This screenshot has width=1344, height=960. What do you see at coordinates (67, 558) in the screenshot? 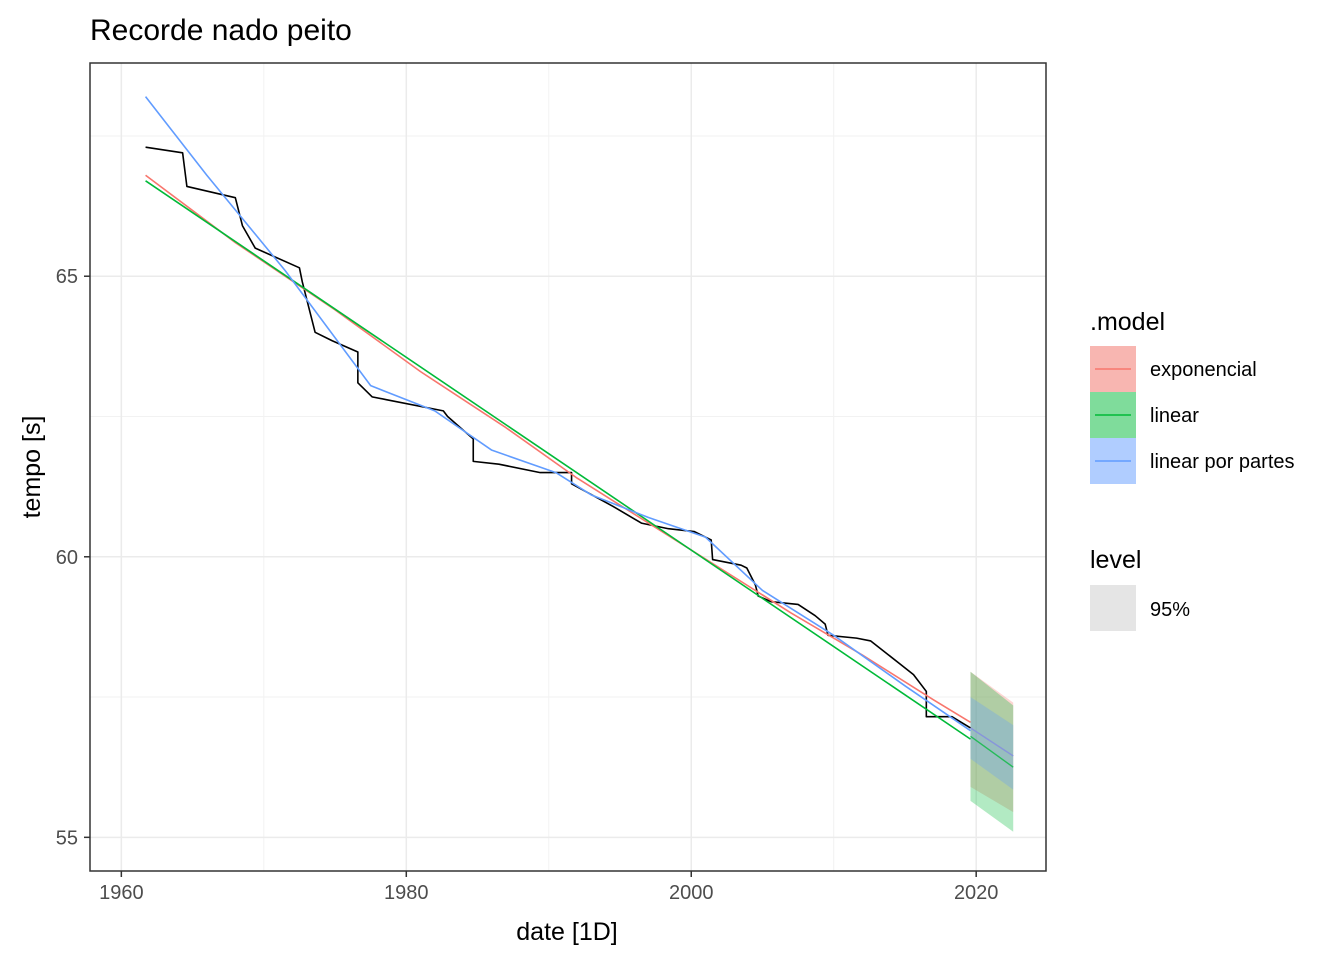
I see `y-tick-label: 60` at bounding box center [67, 558].